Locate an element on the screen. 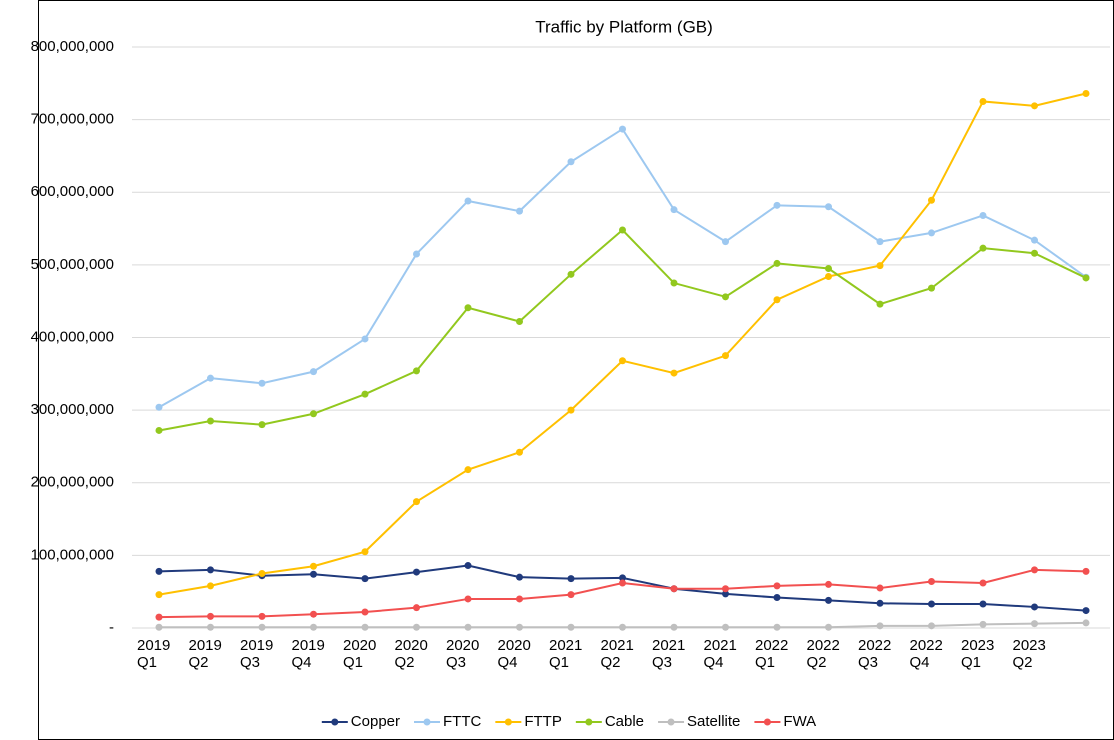 The image size is (1114, 740). x-tick-label: 2020 Q1 is located at coordinates (360, 654).